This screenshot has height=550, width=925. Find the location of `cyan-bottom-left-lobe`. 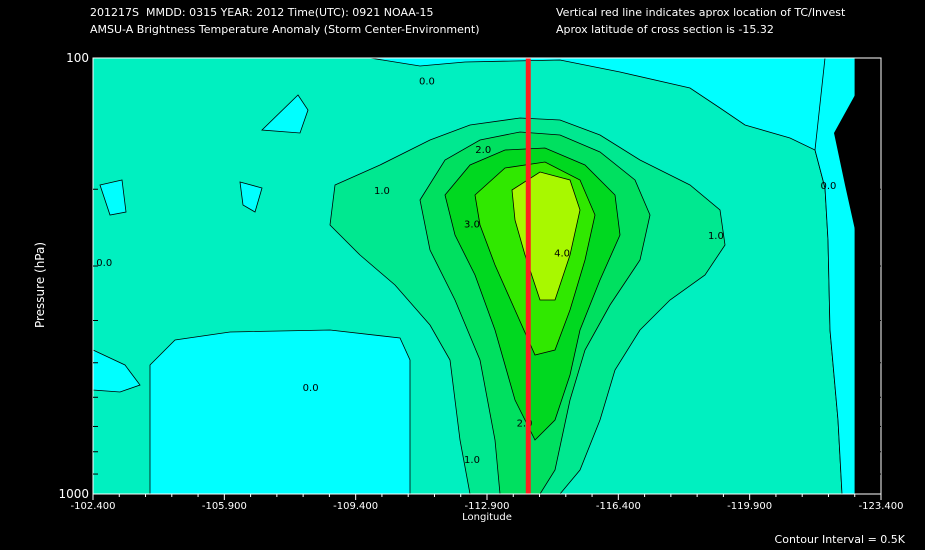

cyan-bottom-left-lobe is located at coordinates (280, 412).